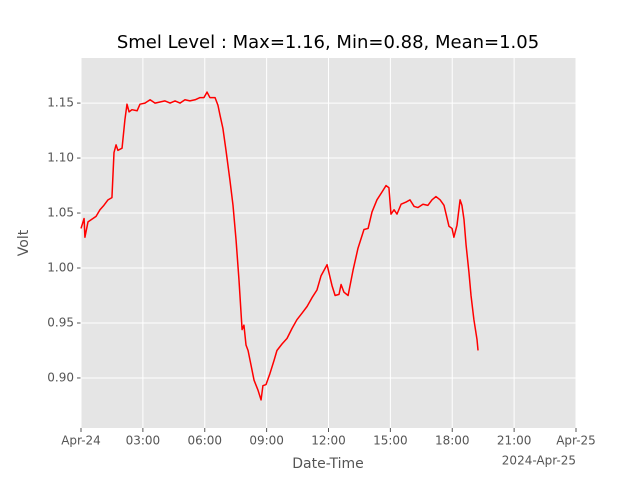 The image size is (640, 480). Describe the element at coordinates (328, 441) in the screenshot. I see `x-tick-label: 12:00` at that location.